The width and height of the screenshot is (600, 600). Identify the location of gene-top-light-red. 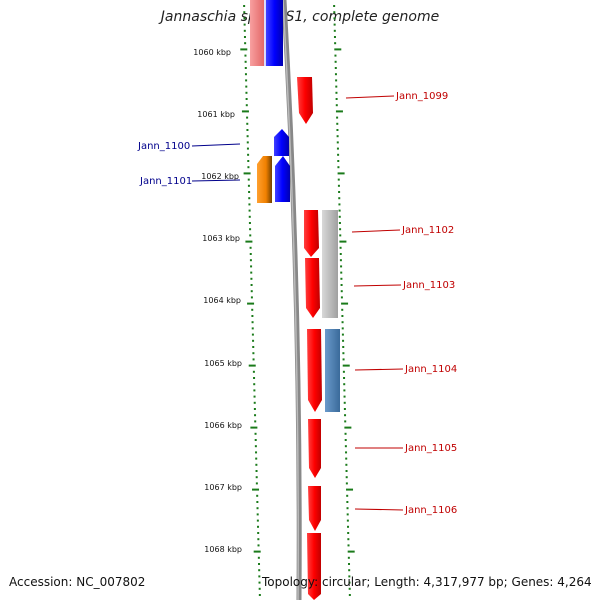
(258, 33).